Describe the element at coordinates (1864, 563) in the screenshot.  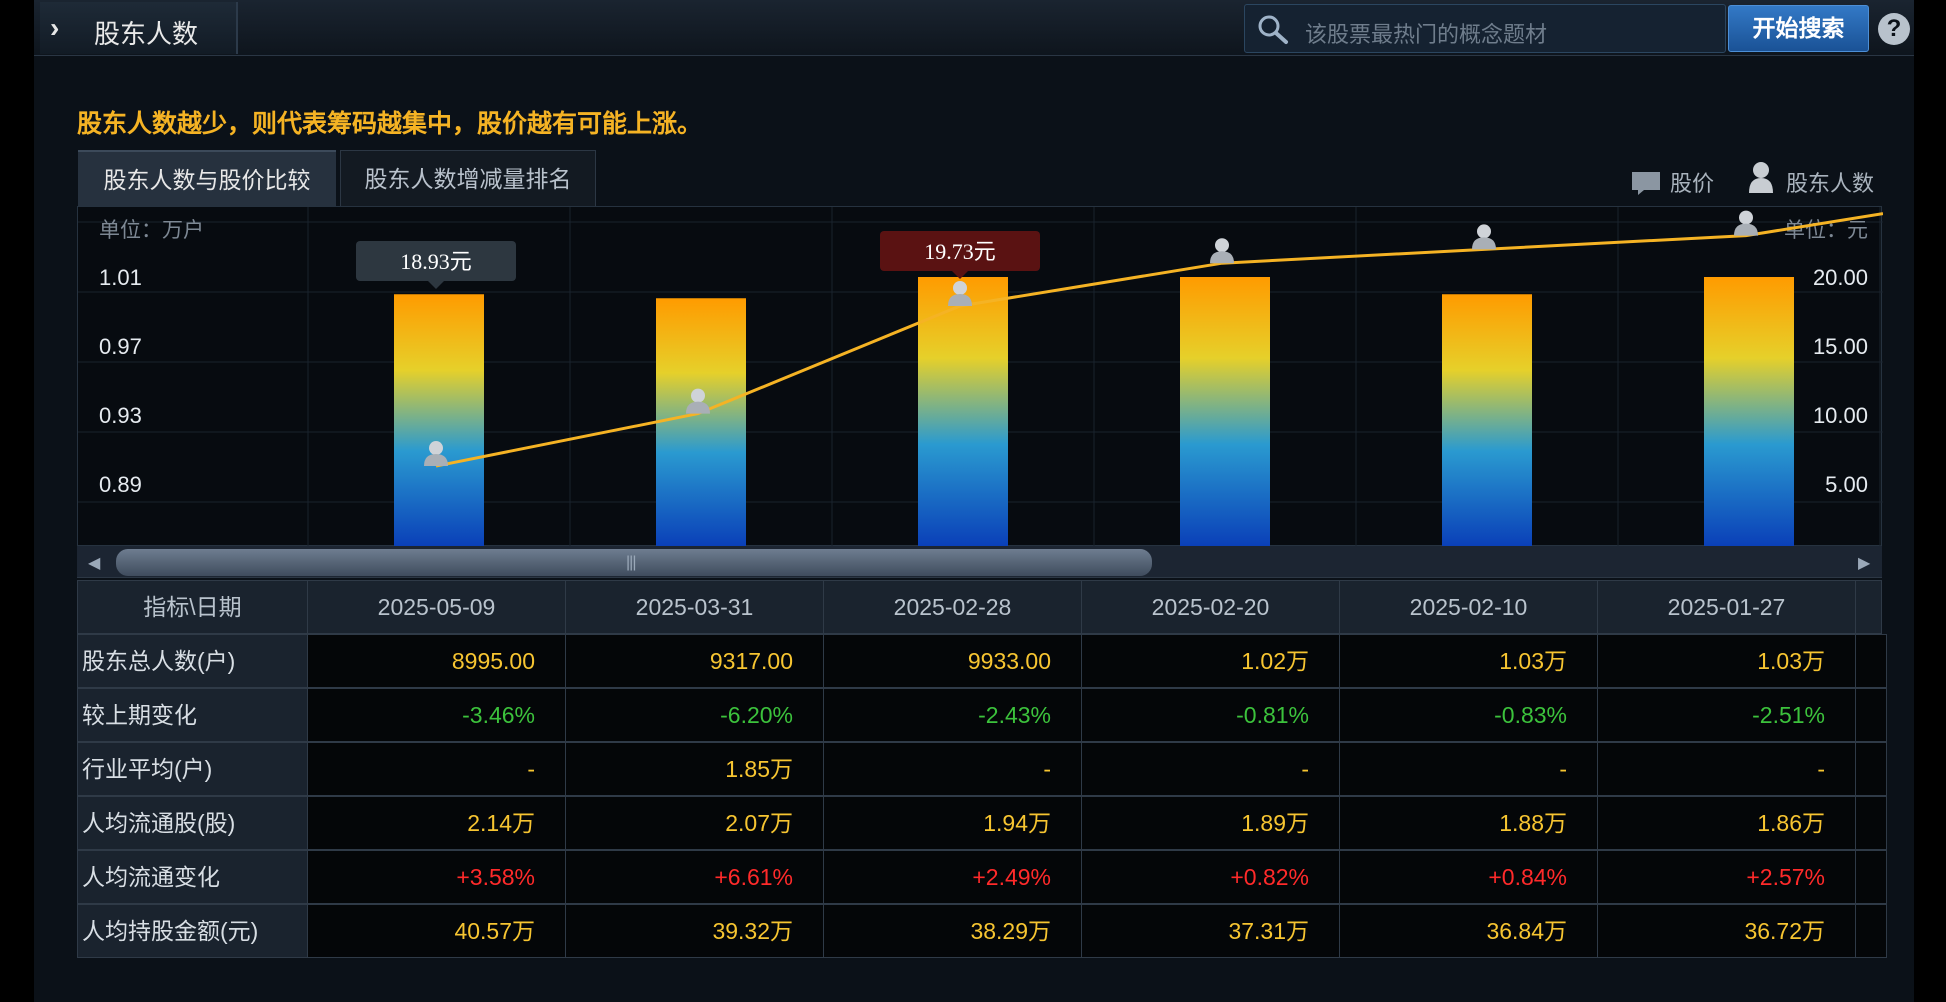
I see `scroll-right-icon: ▶` at that location.